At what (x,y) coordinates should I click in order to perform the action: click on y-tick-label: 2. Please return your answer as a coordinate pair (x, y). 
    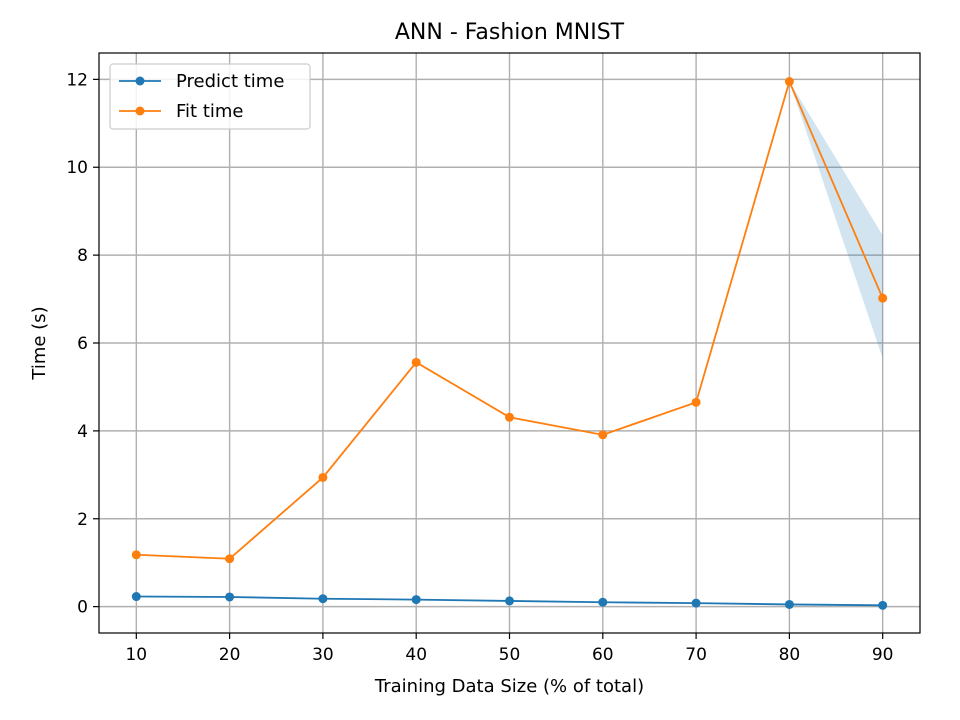
    Looking at the image, I should click on (82, 520).